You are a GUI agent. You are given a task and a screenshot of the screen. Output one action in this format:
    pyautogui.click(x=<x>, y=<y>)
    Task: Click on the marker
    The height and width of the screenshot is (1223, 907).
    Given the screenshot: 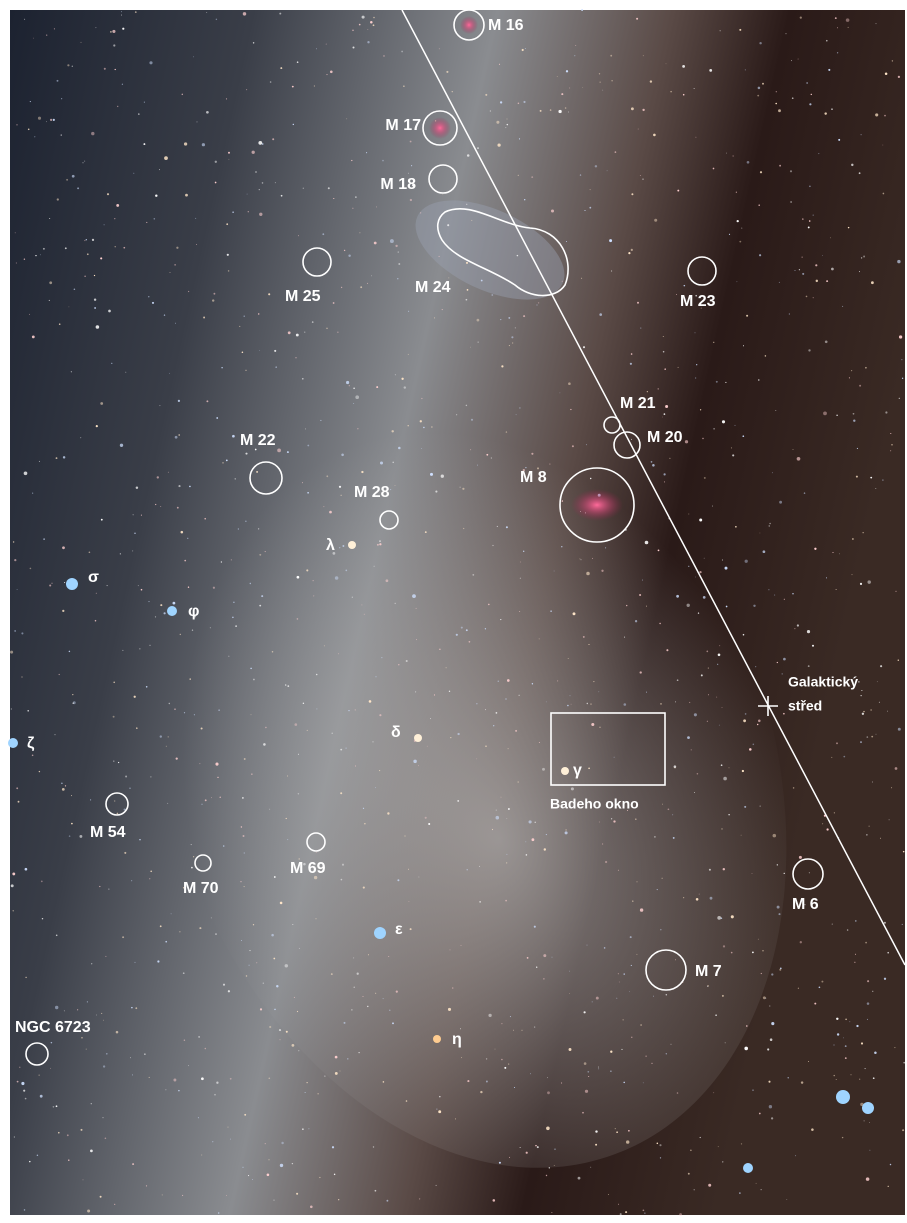 What is the action you would take?
    pyautogui.click(x=316, y=842)
    